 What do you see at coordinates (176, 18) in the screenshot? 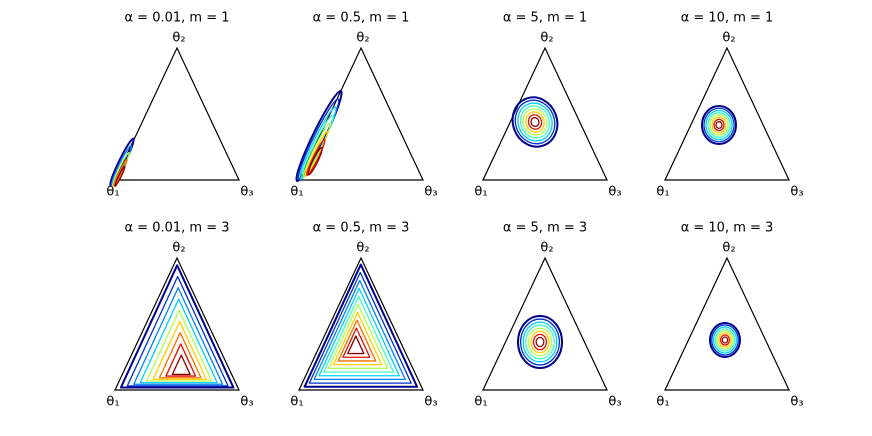
I see `panel-title: α = 0.01, m = 1` at bounding box center [176, 18].